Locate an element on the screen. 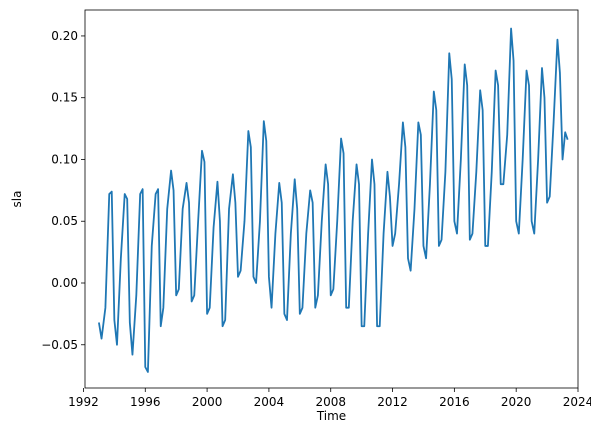 Image resolution: width=591 pixels, height=436 pixels. x-tick-label: 2020 is located at coordinates (516, 402).